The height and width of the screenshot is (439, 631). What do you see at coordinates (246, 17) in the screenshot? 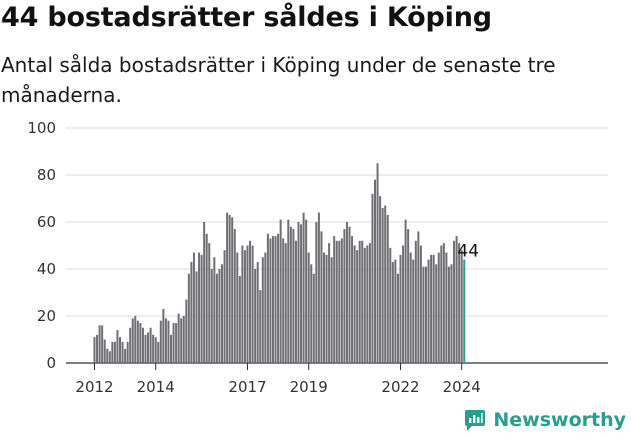
I see `chart-title: 44 bostadsrätter såldes i Köping` at bounding box center [246, 17].